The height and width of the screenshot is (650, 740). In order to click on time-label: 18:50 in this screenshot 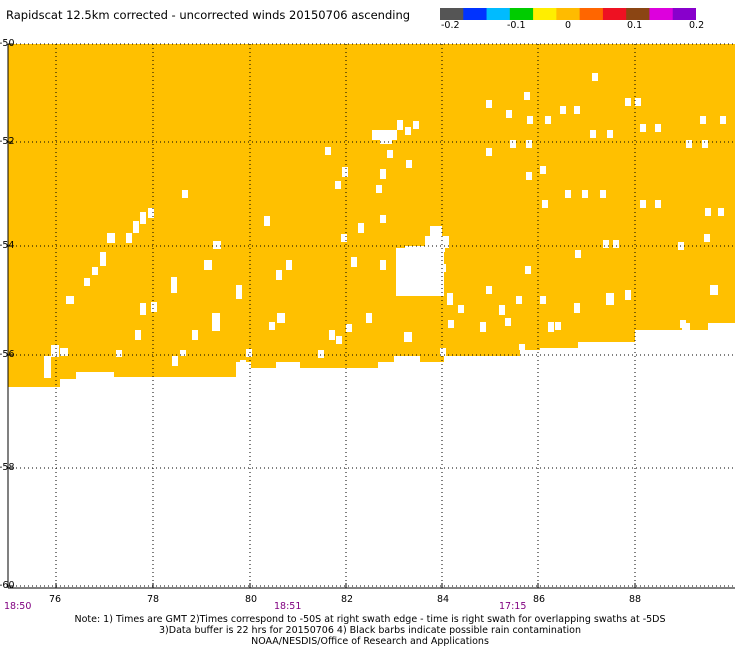, I will do `click(18, 606)`.